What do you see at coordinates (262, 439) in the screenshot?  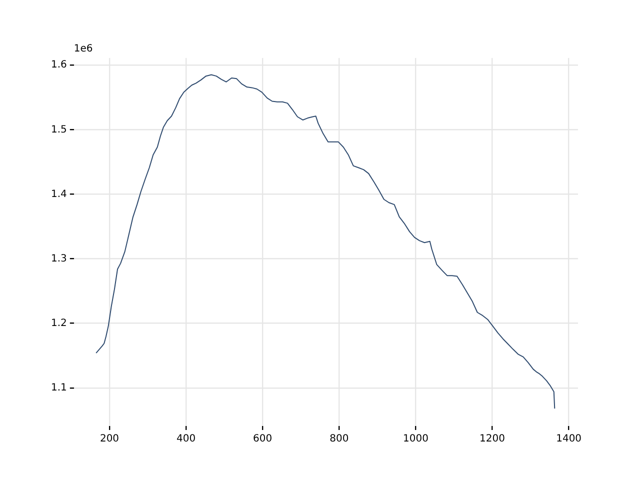 I see `x-tick-label: 600` at bounding box center [262, 439].